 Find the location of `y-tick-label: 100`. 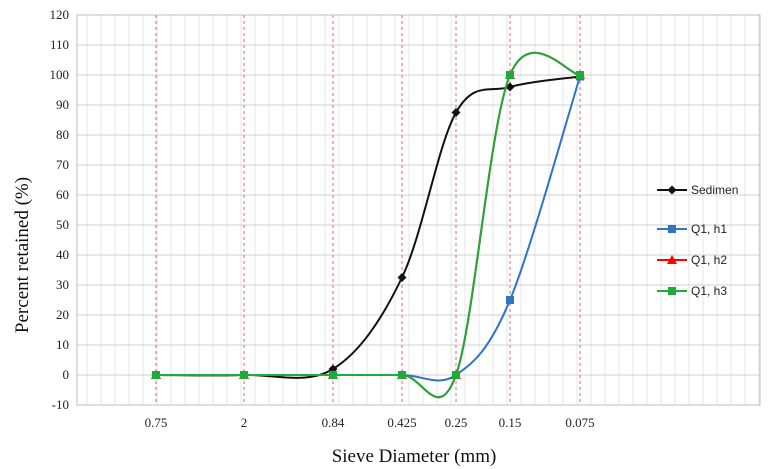

y-tick-label: 100 is located at coordinates (60, 74).